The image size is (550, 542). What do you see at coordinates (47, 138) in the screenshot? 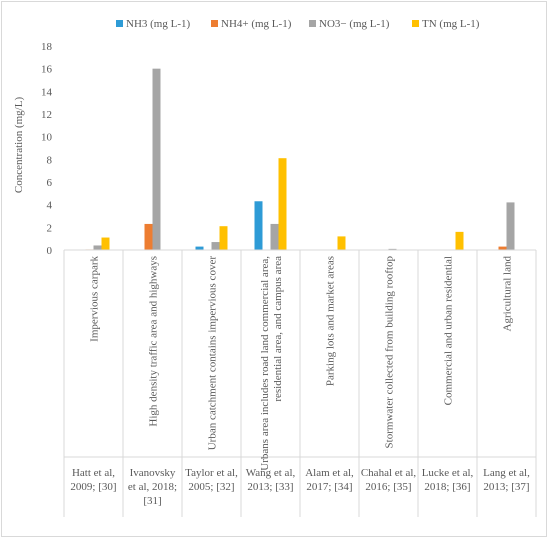
I see `y-tick-label: 10` at bounding box center [47, 138].